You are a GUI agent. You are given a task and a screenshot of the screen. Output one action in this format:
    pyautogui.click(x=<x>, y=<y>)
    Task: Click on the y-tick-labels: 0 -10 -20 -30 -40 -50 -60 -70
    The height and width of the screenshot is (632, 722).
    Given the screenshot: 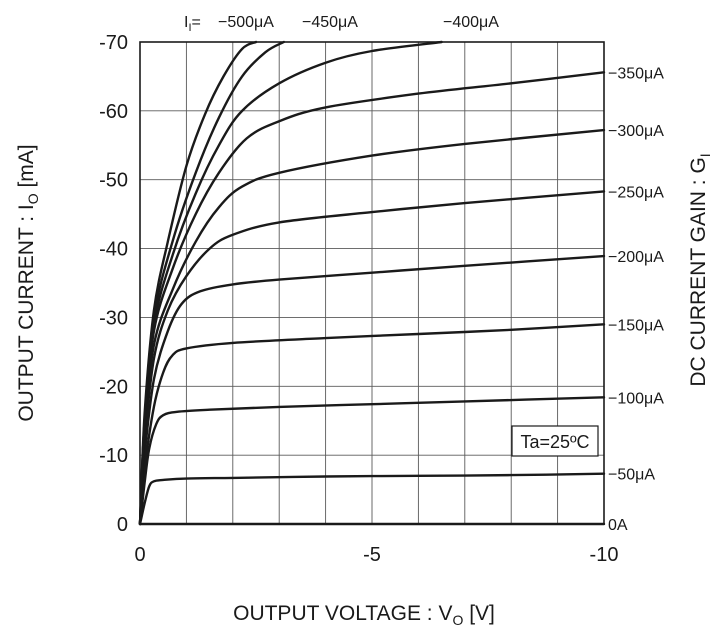 What is the action you would take?
    pyautogui.click(x=113, y=284)
    